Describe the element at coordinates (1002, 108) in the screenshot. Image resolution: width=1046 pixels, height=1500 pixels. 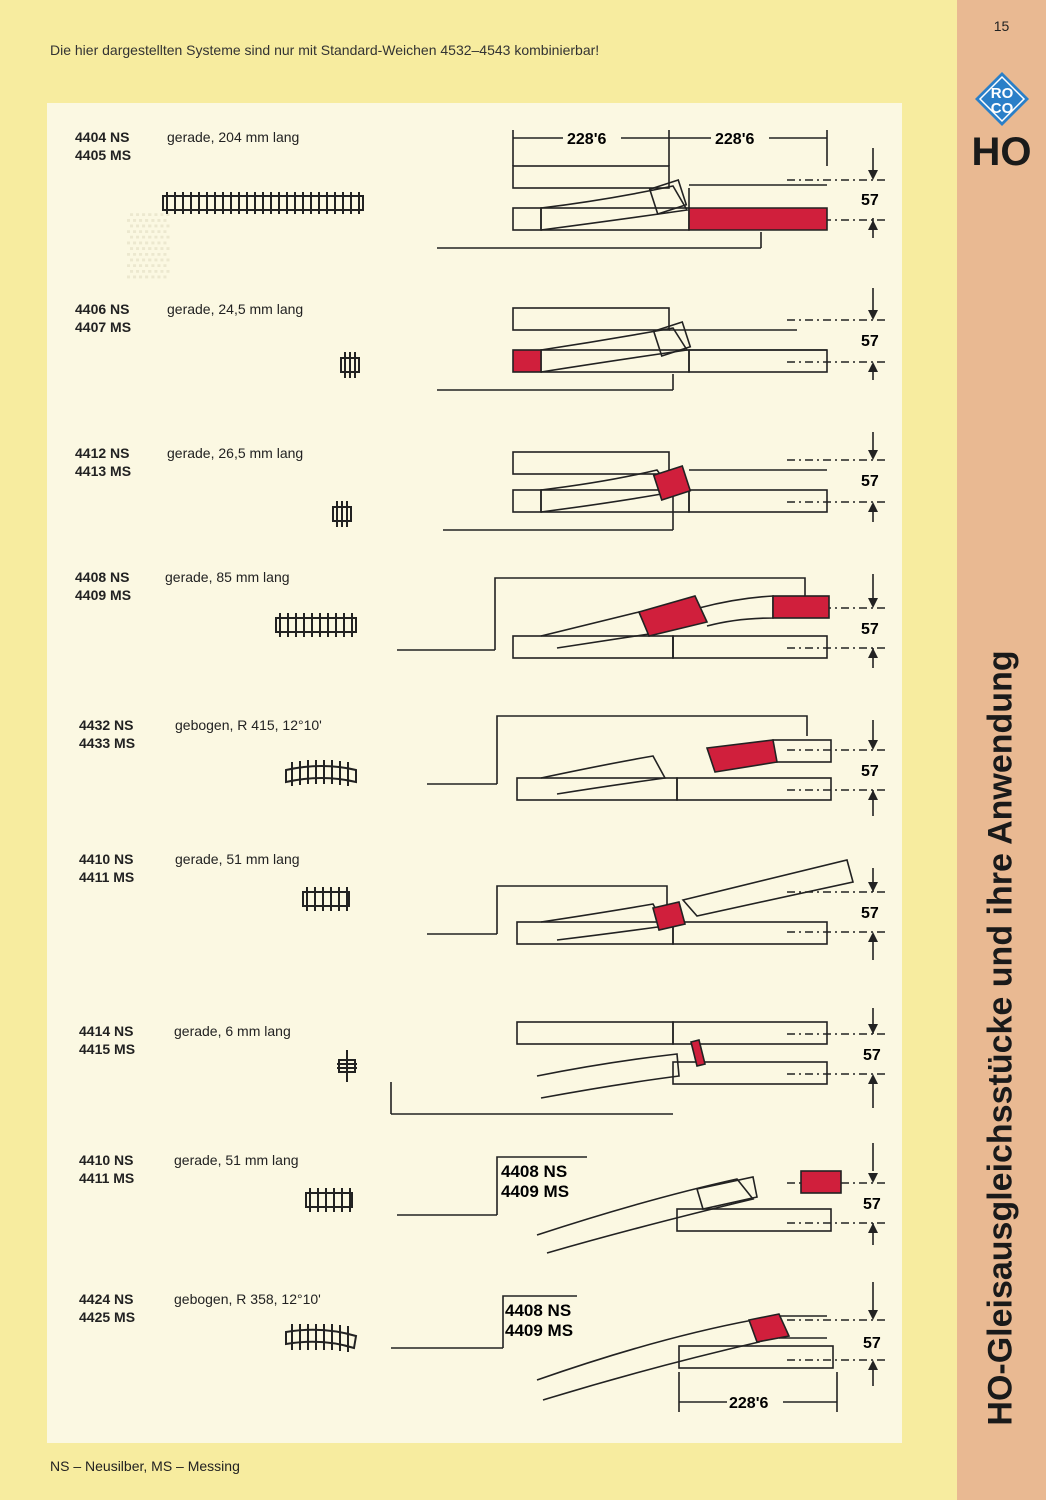
I see `logo-line-2: CO` at that location.